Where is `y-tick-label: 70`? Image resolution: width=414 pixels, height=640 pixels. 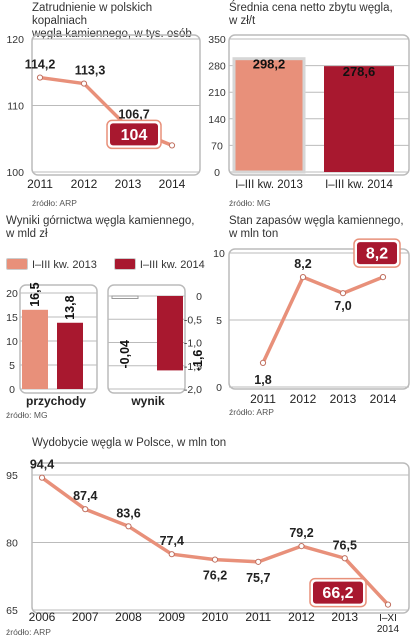
y-tick-label: 70 is located at coordinates (217, 146).